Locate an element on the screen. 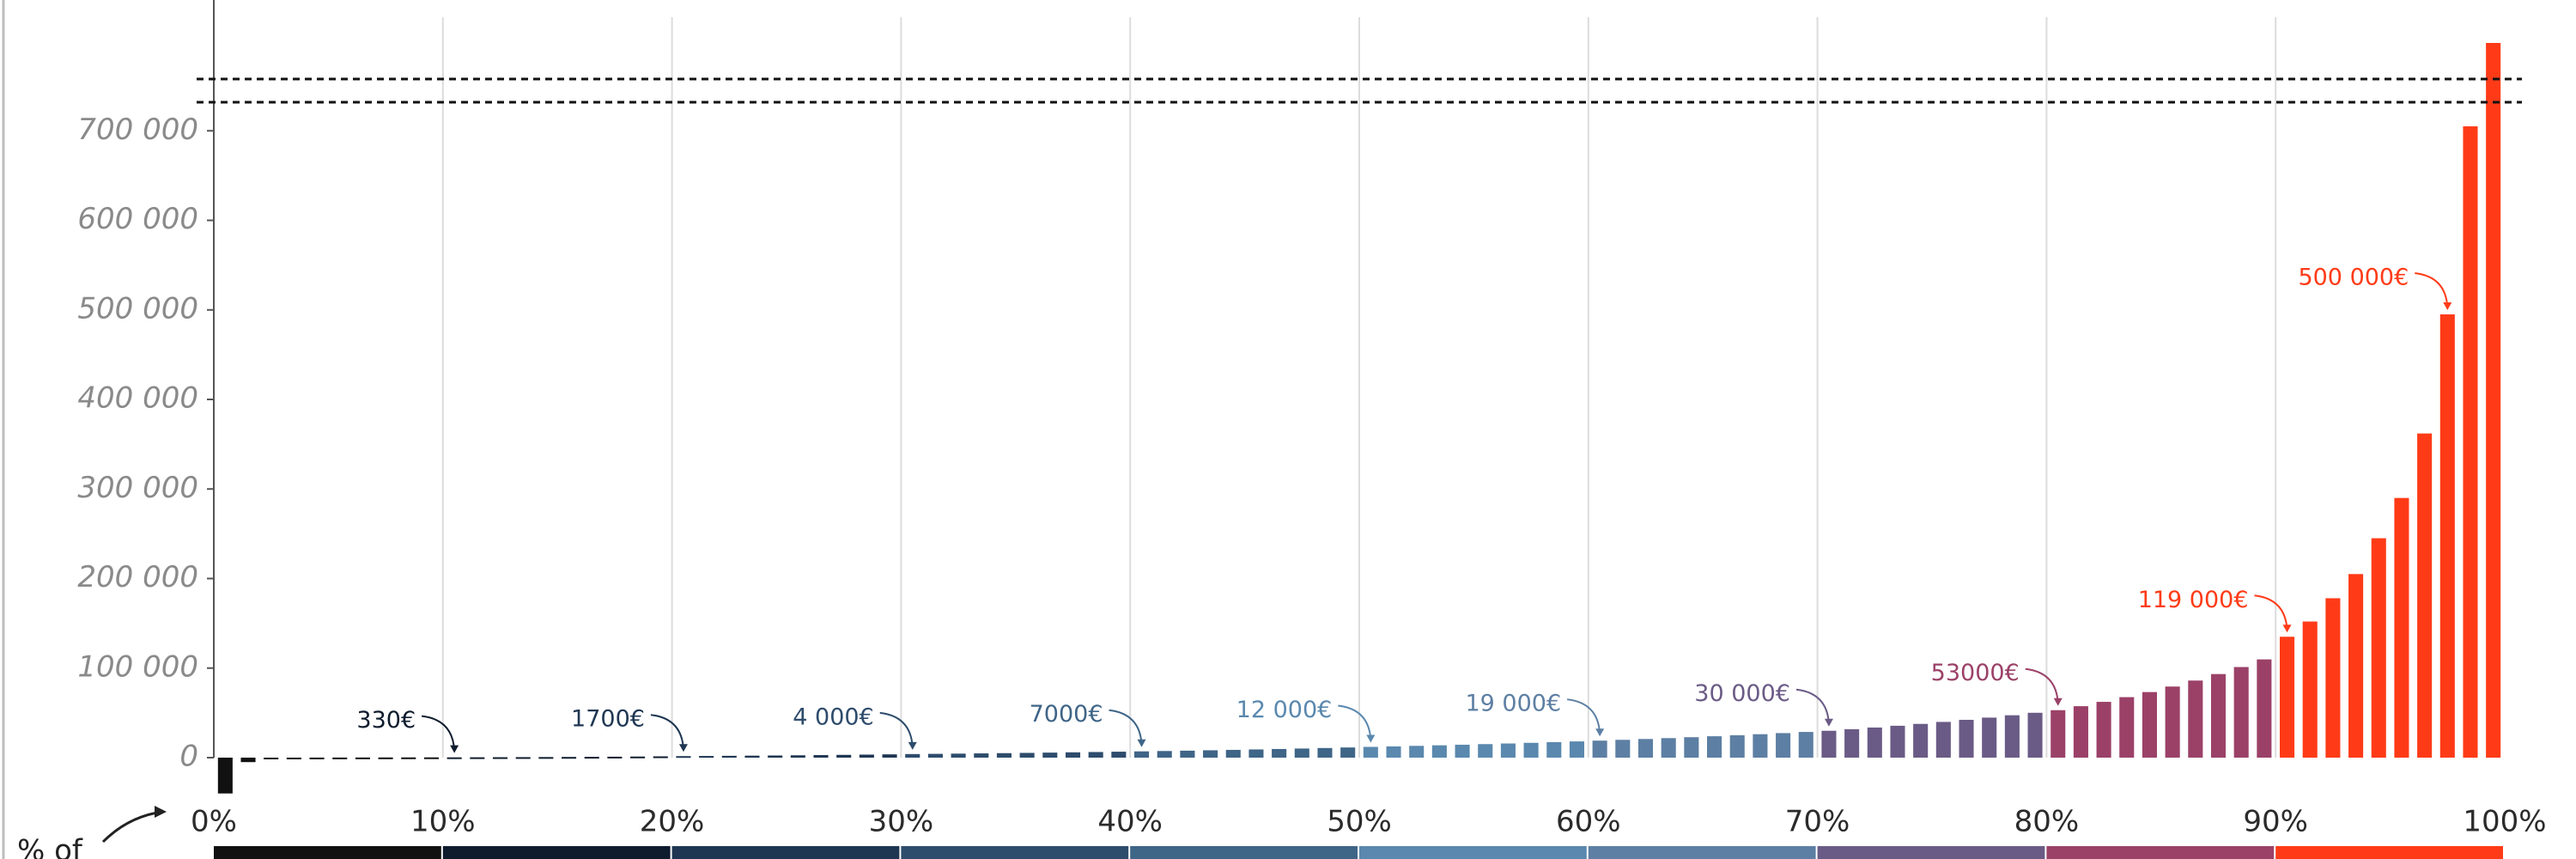  annotation: 7000€ is located at coordinates (1067, 715).